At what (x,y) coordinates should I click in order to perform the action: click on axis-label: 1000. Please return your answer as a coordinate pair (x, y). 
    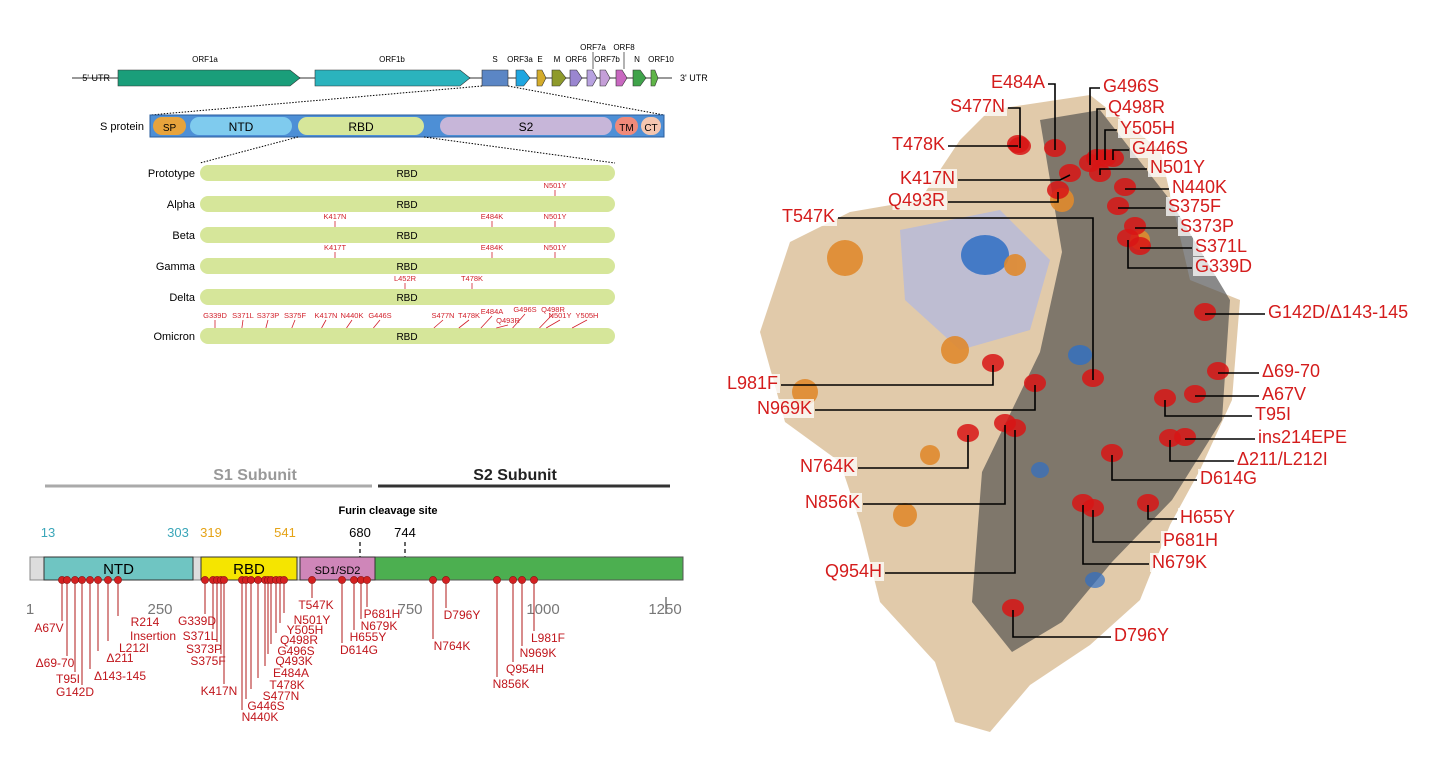
    Looking at the image, I should click on (542, 609).